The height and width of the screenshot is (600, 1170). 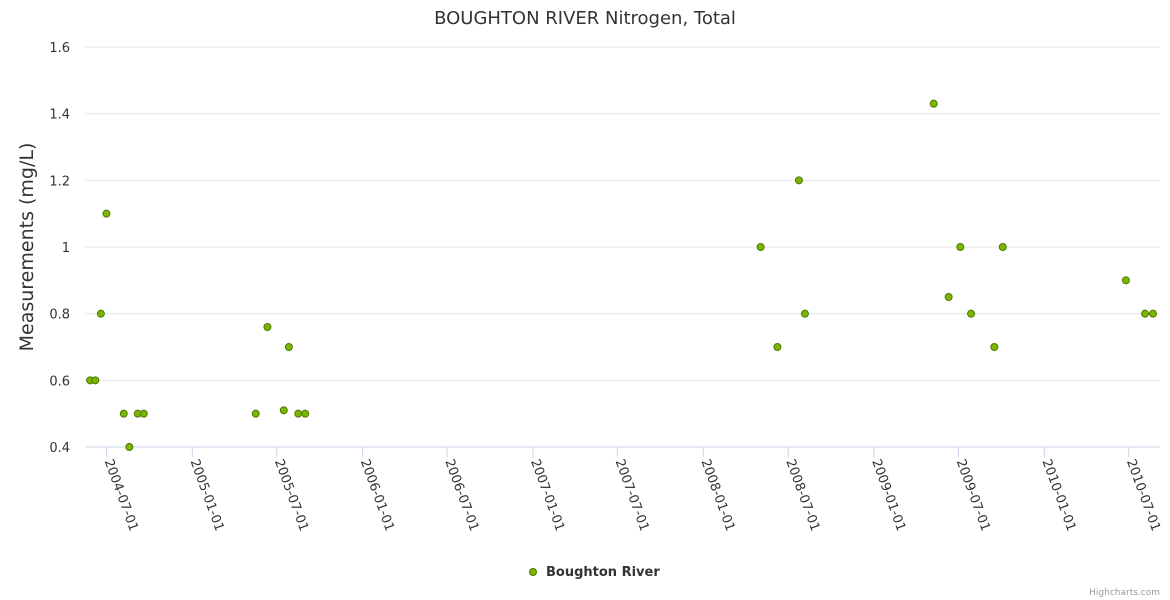 I want to click on legend-item-boughton-river: Boughton River, so click(x=595, y=572).